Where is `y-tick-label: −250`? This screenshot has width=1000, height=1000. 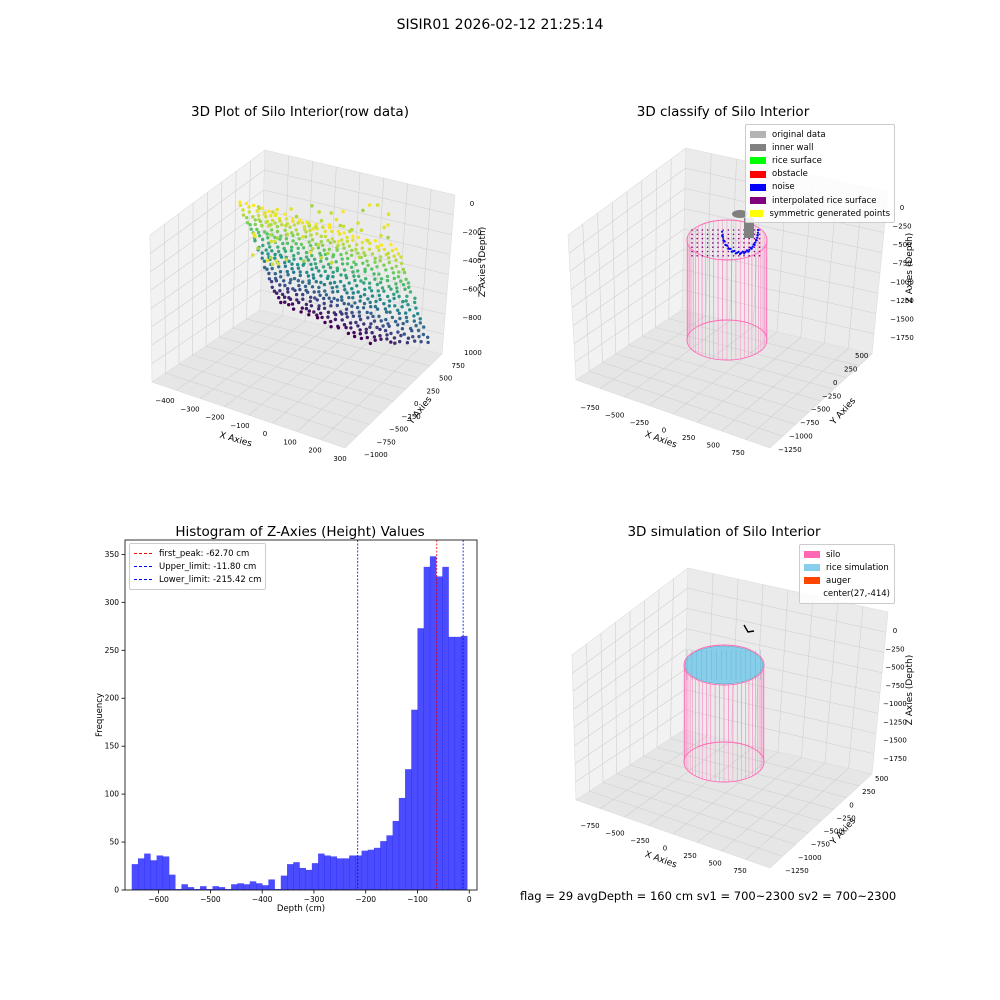
y-tick-label: −250 is located at coordinates (831, 396).